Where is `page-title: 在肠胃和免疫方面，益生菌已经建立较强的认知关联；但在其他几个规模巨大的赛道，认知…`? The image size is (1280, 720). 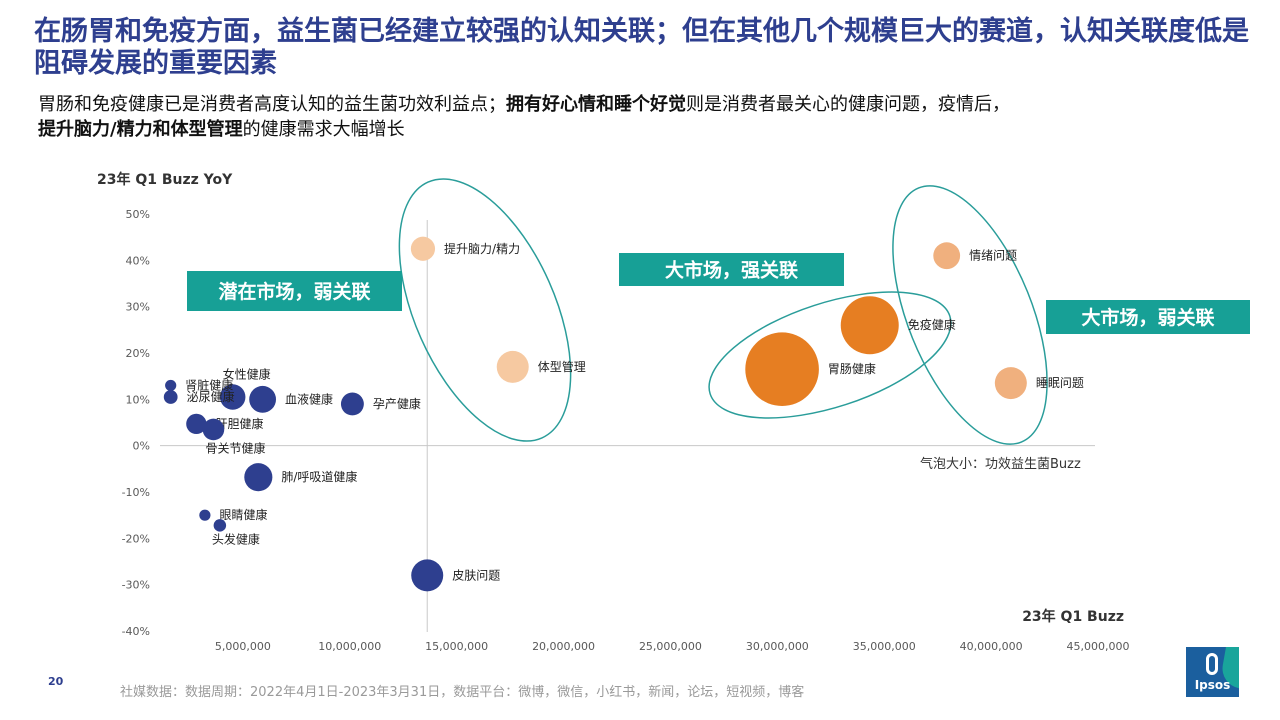 page-title: 在肠胃和免疫方面，益生菌已经建立较强的认知关联；但在其他几个规模巨大的赛道，认知… is located at coordinates (641, 47).